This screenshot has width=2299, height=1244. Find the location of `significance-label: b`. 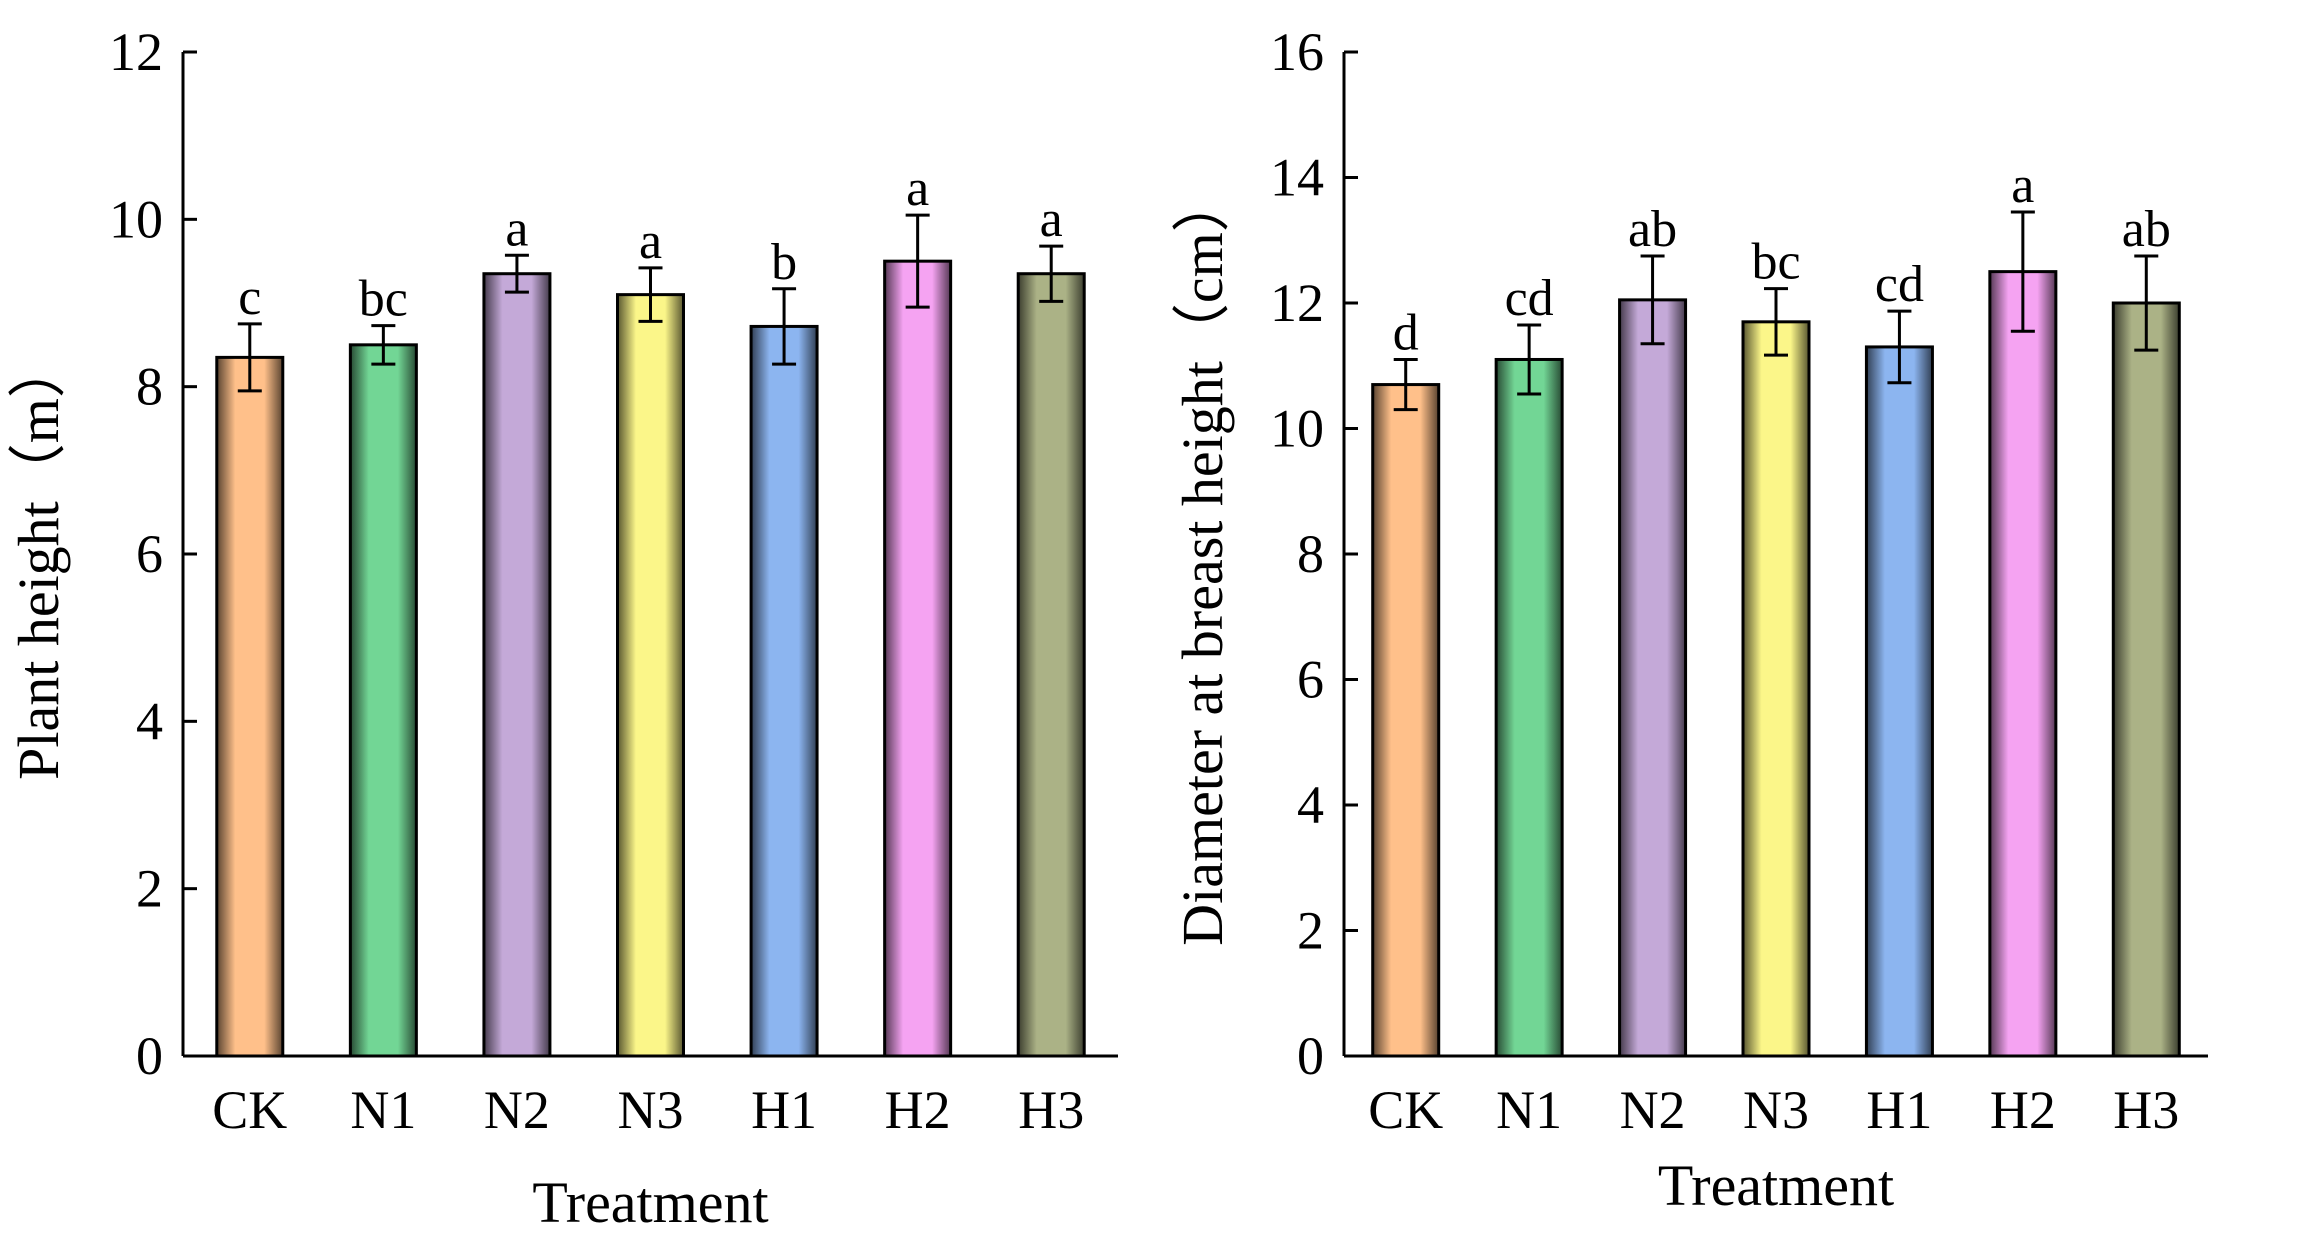

significance-label: b is located at coordinates (784, 262).